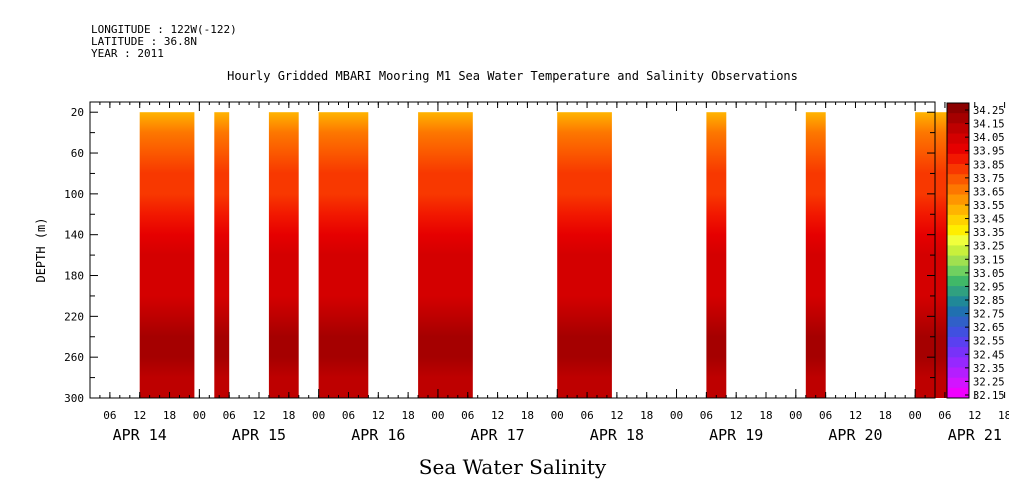 The width and height of the screenshot is (1009, 504). What do you see at coordinates (74, 357) in the screenshot?
I see `y-tick-label: 260` at bounding box center [74, 357].